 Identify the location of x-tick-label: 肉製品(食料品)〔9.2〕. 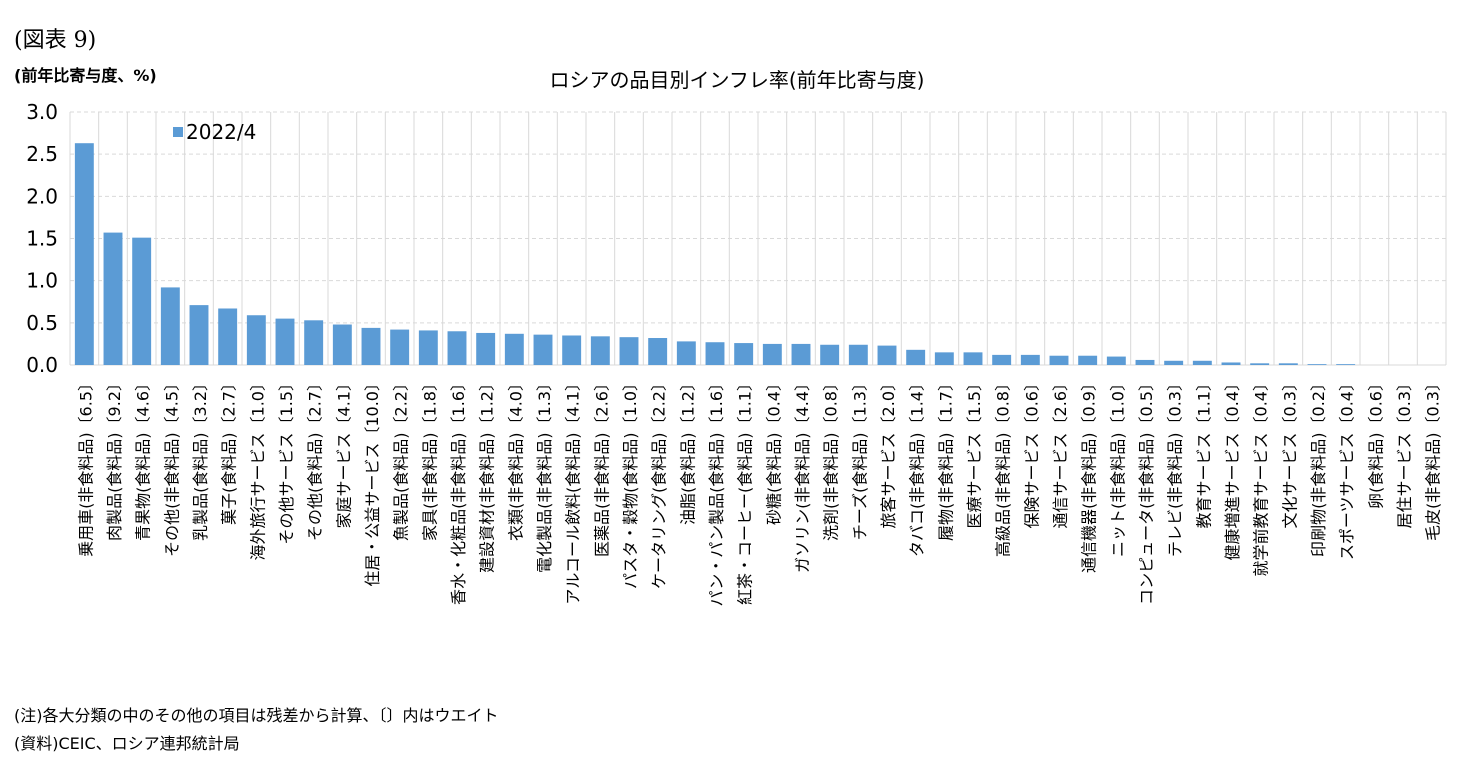
(114, 458).